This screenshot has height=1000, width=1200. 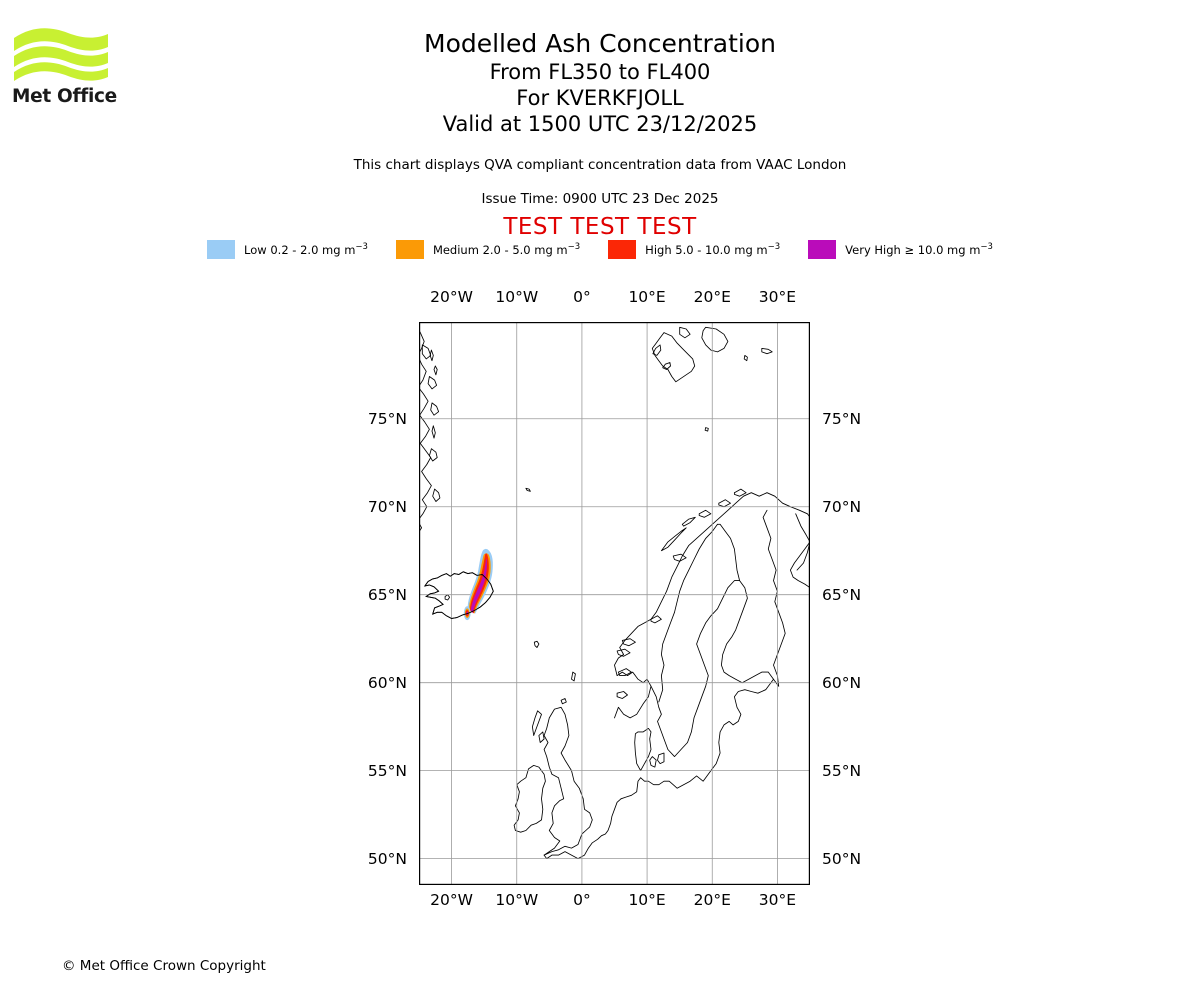 I want to click on legend-item-low: Low 0.2 - 2.0 mg m−3, so click(x=287, y=249).